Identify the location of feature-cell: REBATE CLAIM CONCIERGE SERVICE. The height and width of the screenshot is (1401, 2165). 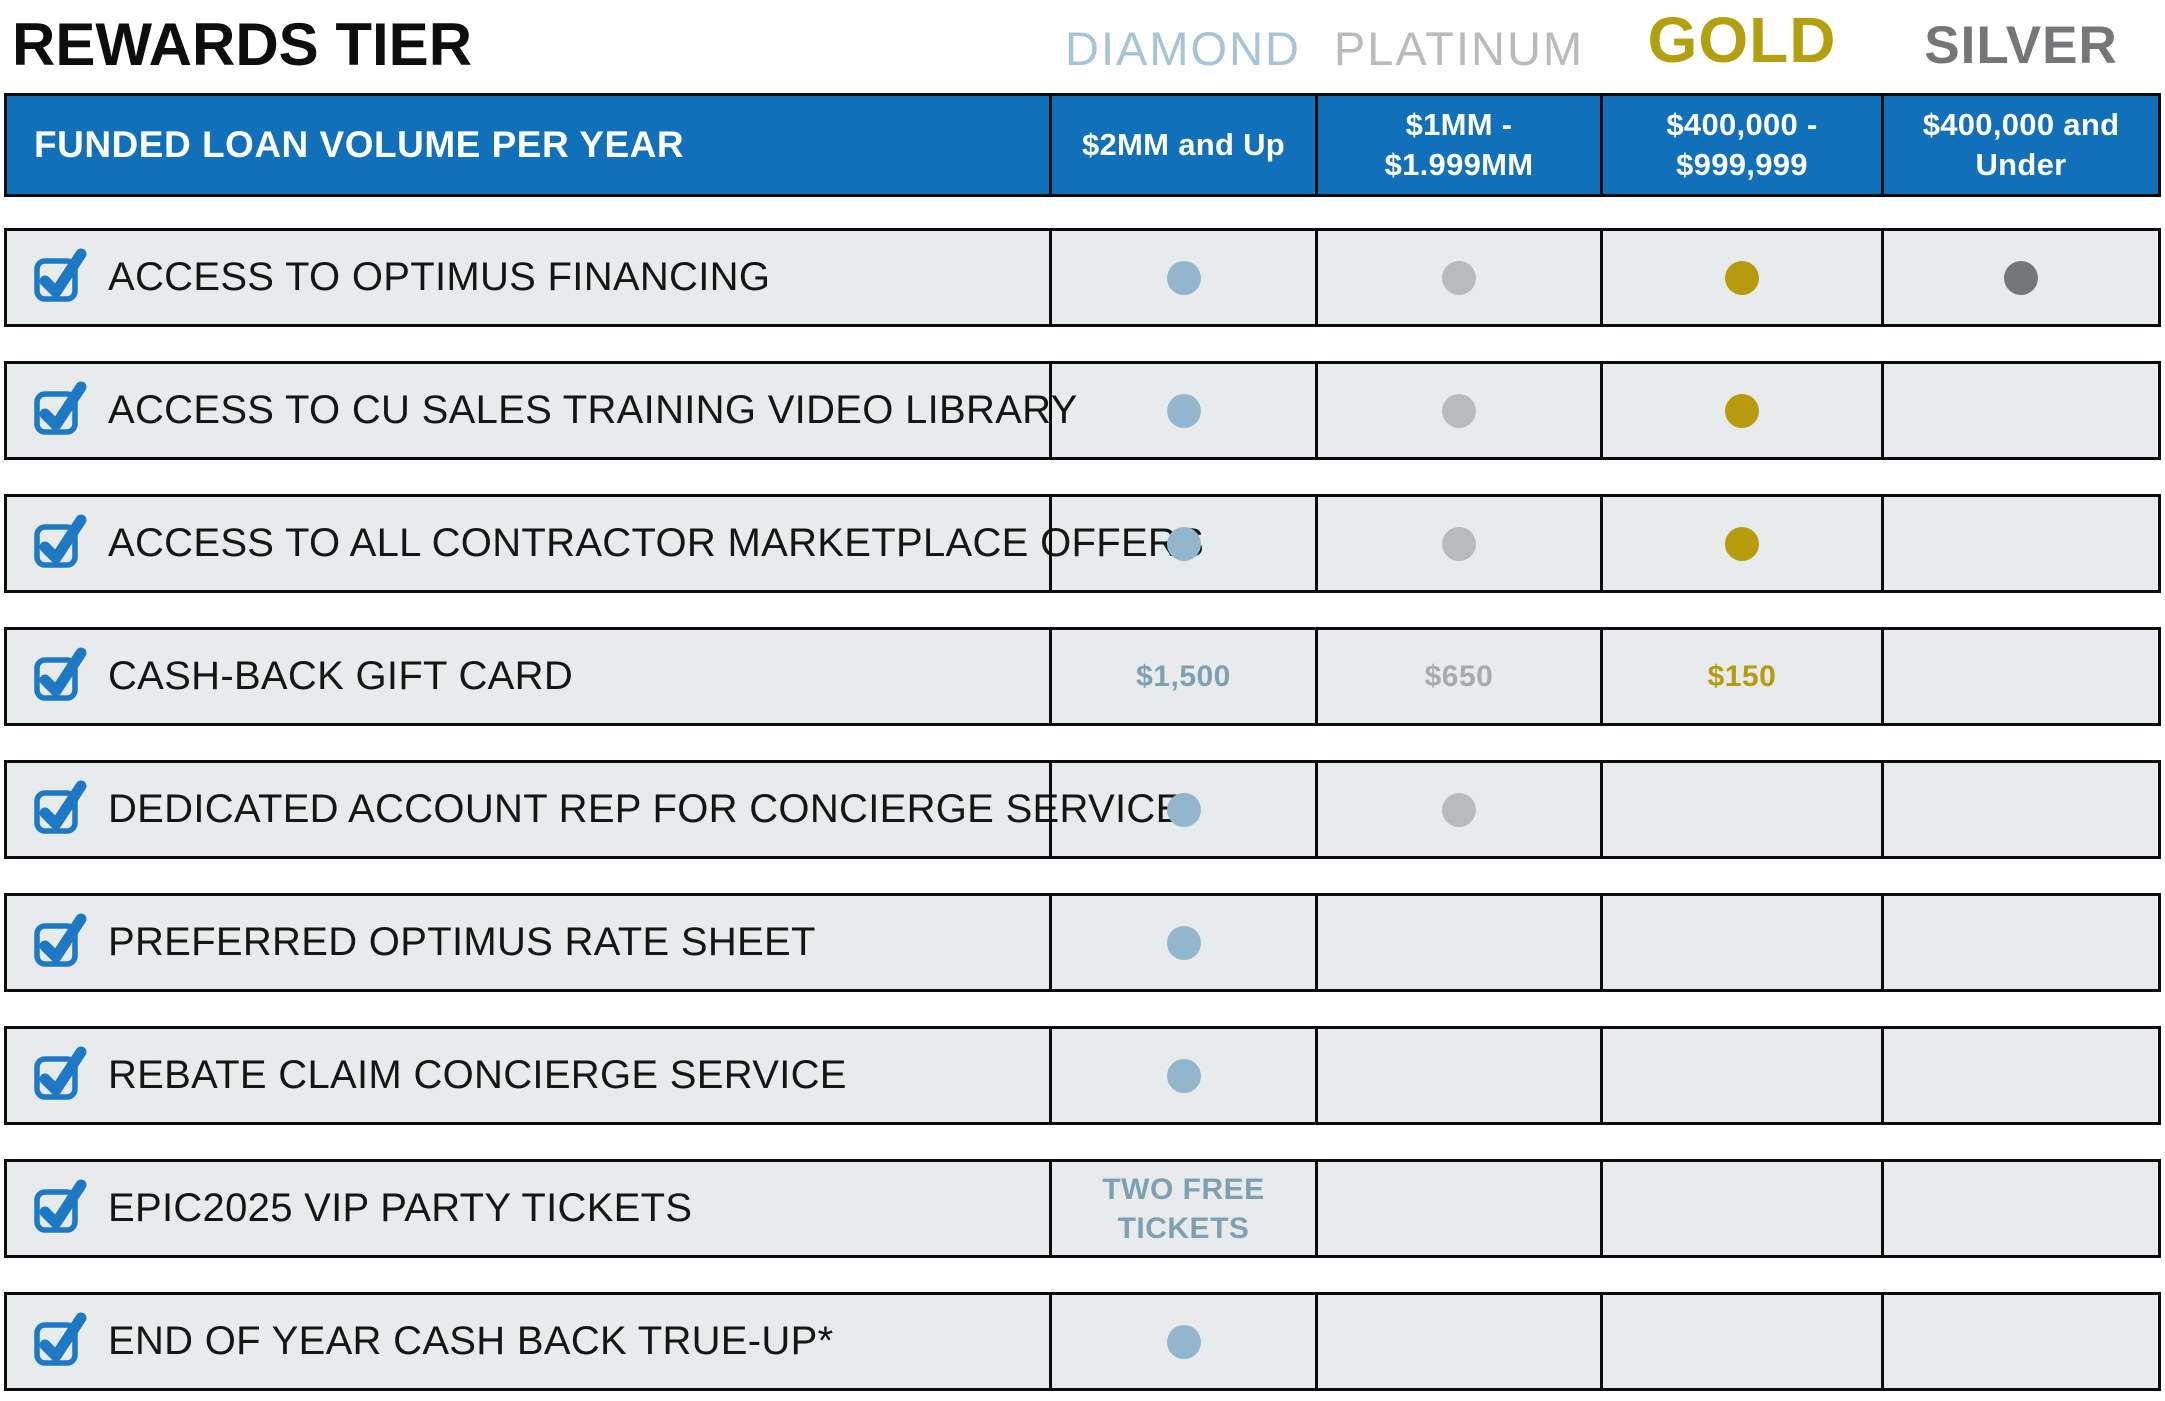
(528, 1075).